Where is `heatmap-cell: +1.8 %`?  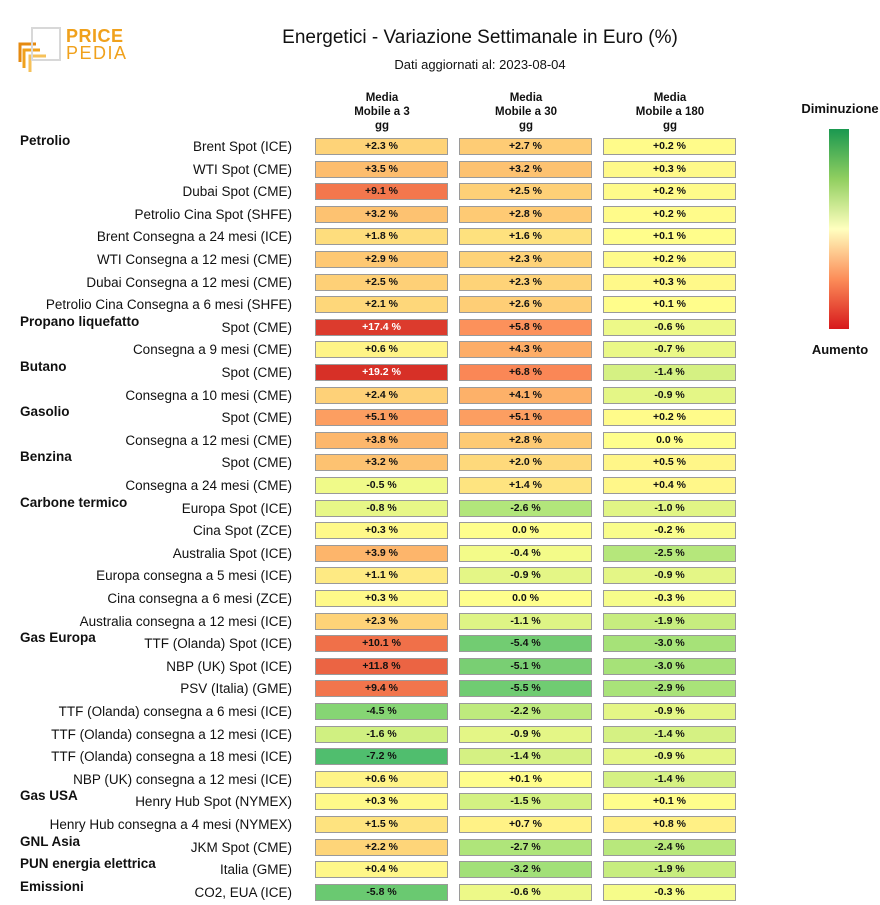 heatmap-cell: +1.8 % is located at coordinates (381, 237).